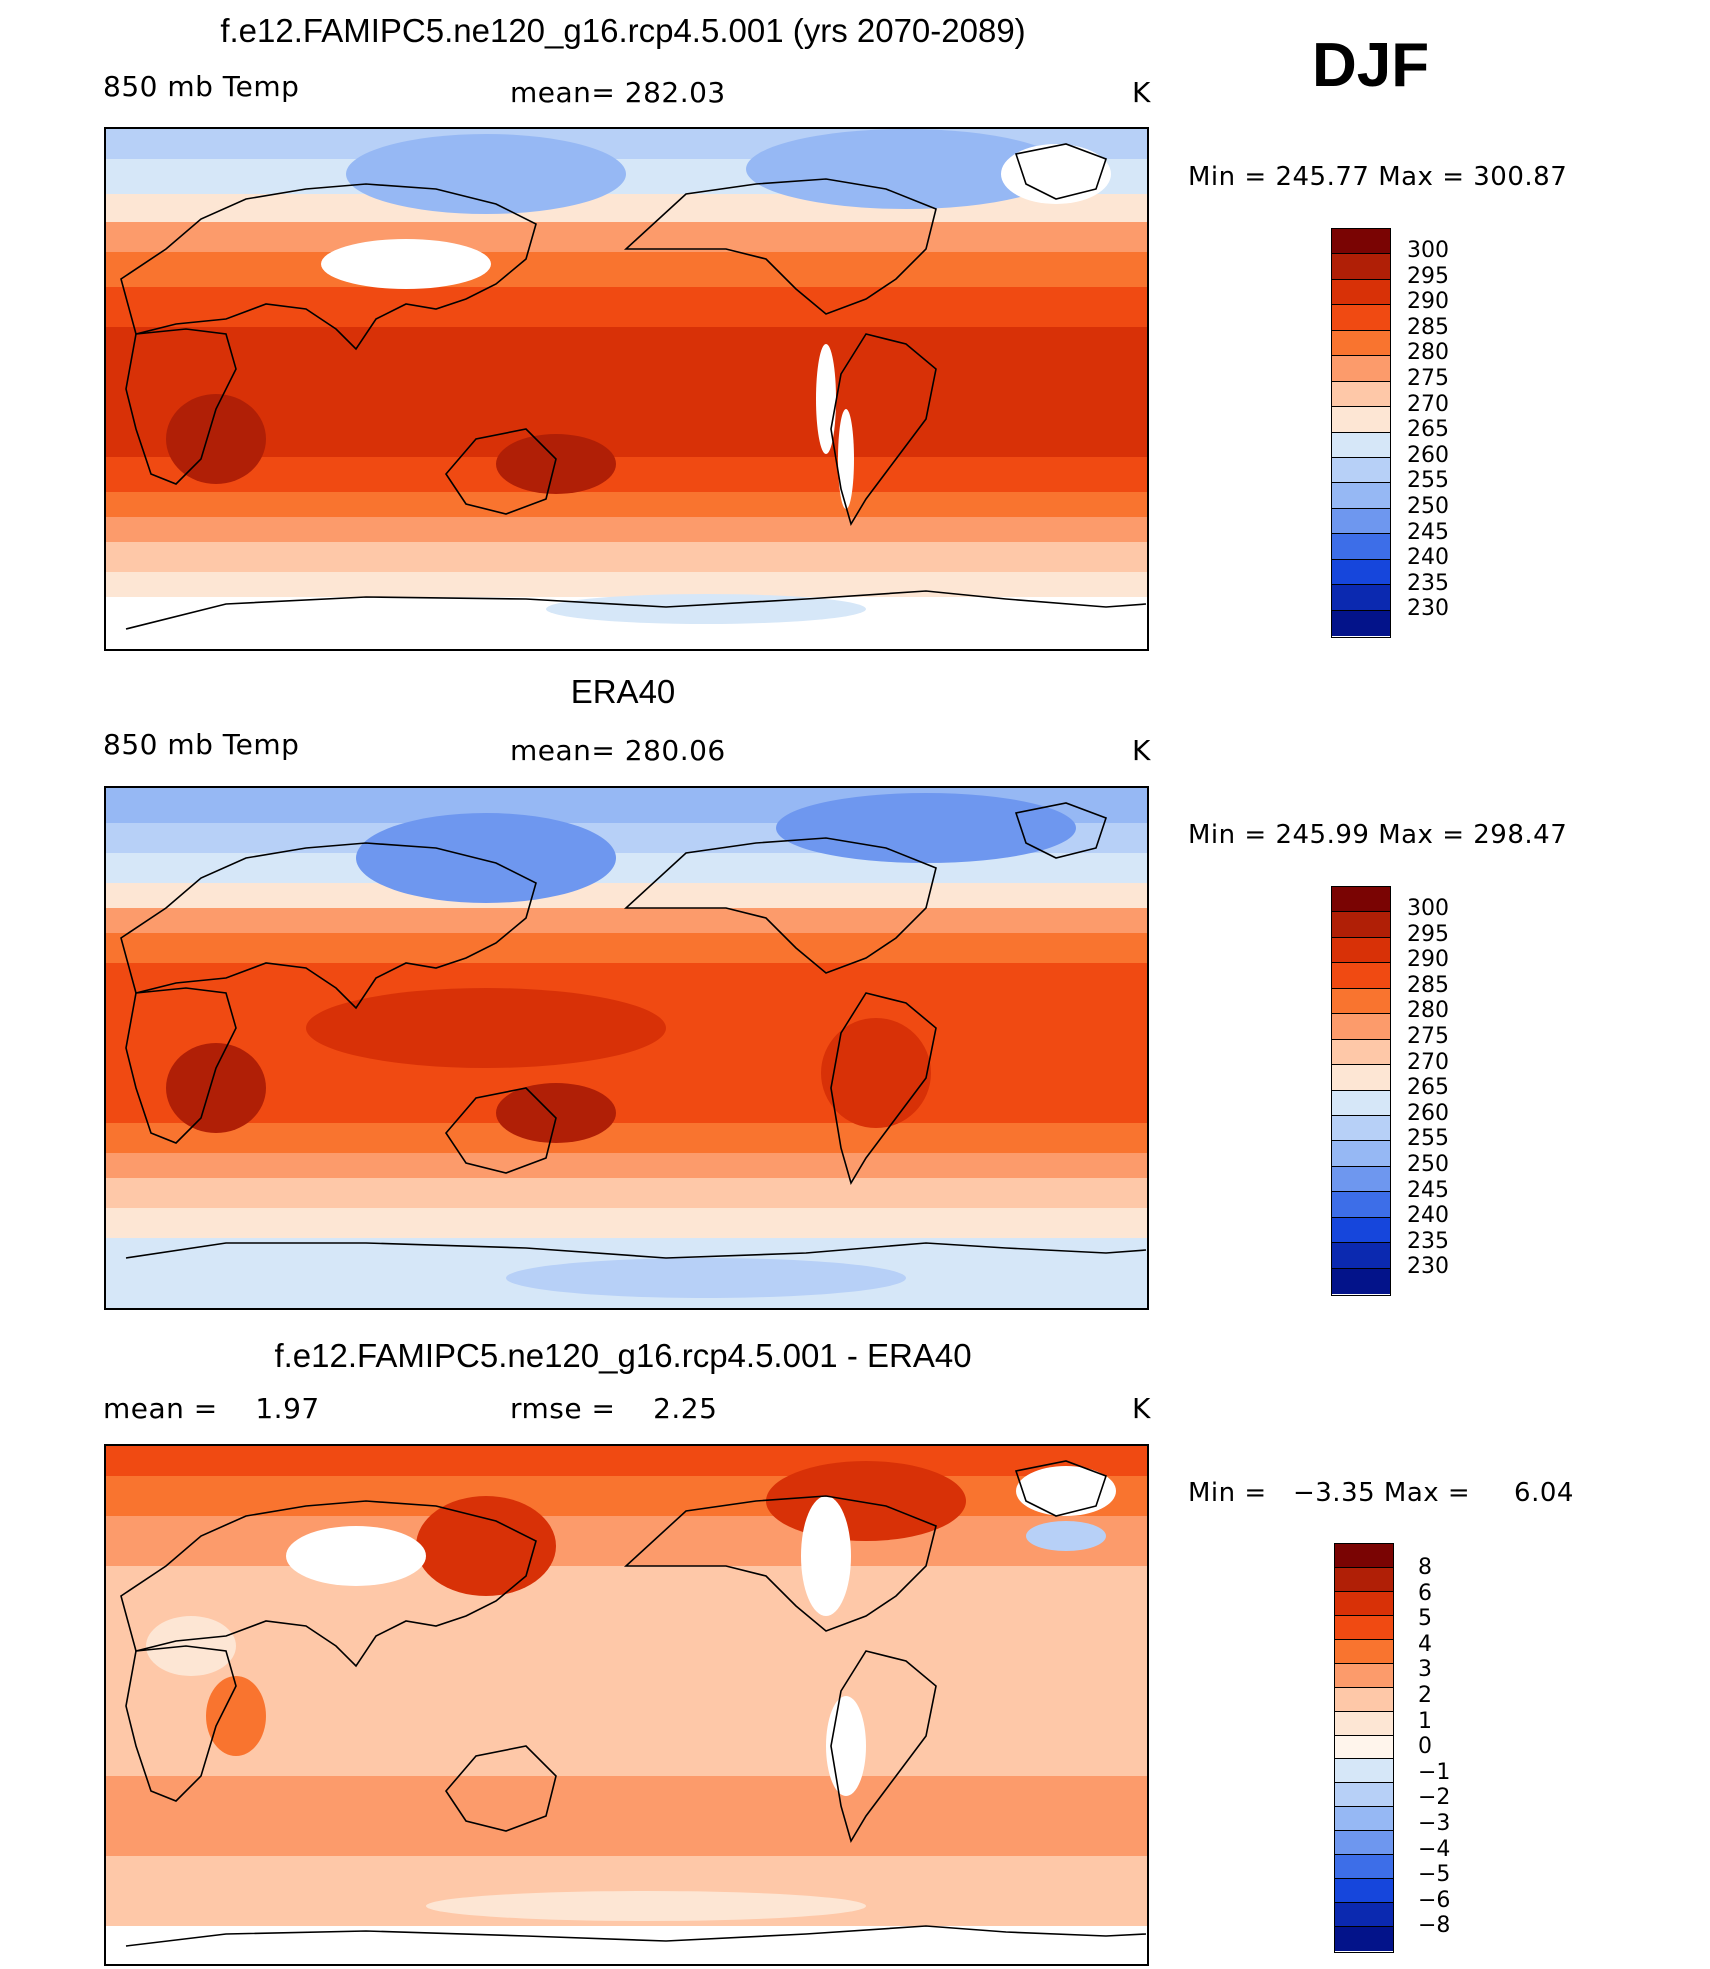 The height and width of the screenshot is (1969, 1710). What do you see at coordinates (1381, 1493) in the screenshot?
I see `min-max-label: Min = −3.35 Max = 6.04` at bounding box center [1381, 1493].